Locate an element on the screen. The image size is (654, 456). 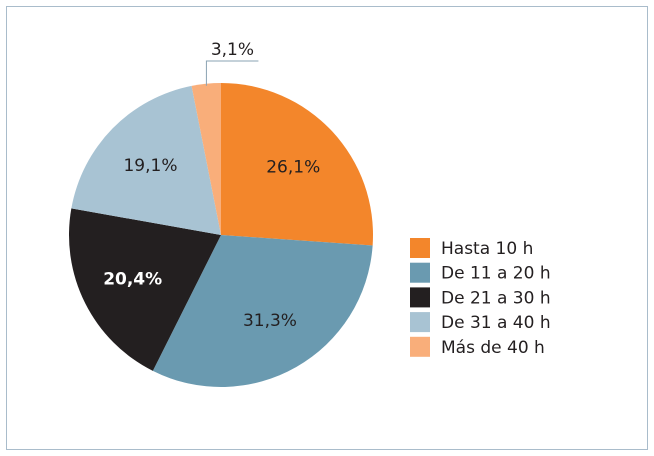
leader-line is located at coordinates (232, 73).